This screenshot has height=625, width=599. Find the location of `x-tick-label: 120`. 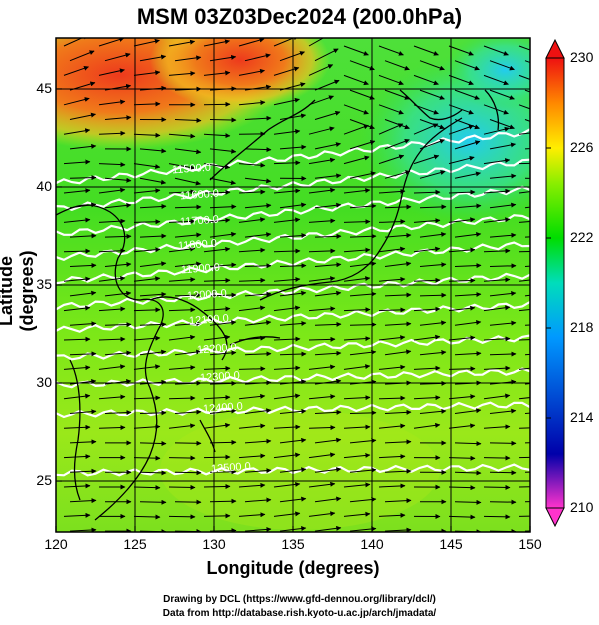

x-tick-label: 120 is located at coordinates (56, 544).